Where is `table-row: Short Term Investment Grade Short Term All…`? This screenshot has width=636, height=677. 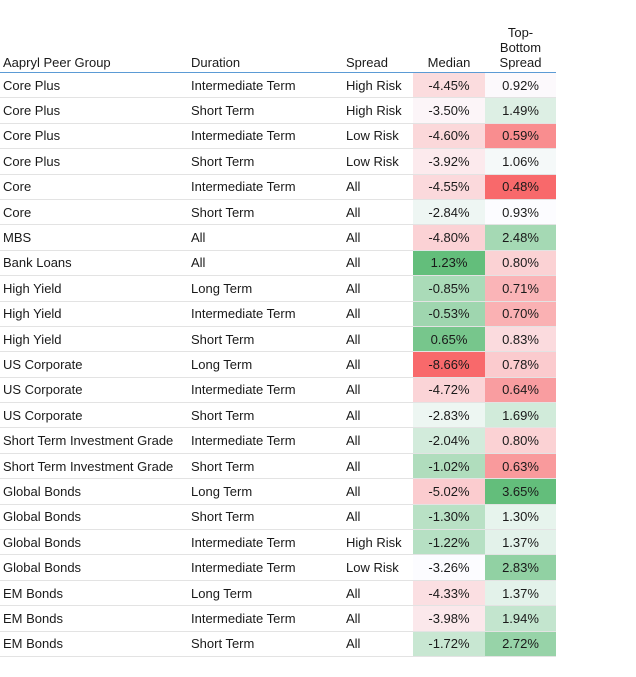 table-row: Short Term Investment Grade Short Term All… is located at coordinates (278, 466).